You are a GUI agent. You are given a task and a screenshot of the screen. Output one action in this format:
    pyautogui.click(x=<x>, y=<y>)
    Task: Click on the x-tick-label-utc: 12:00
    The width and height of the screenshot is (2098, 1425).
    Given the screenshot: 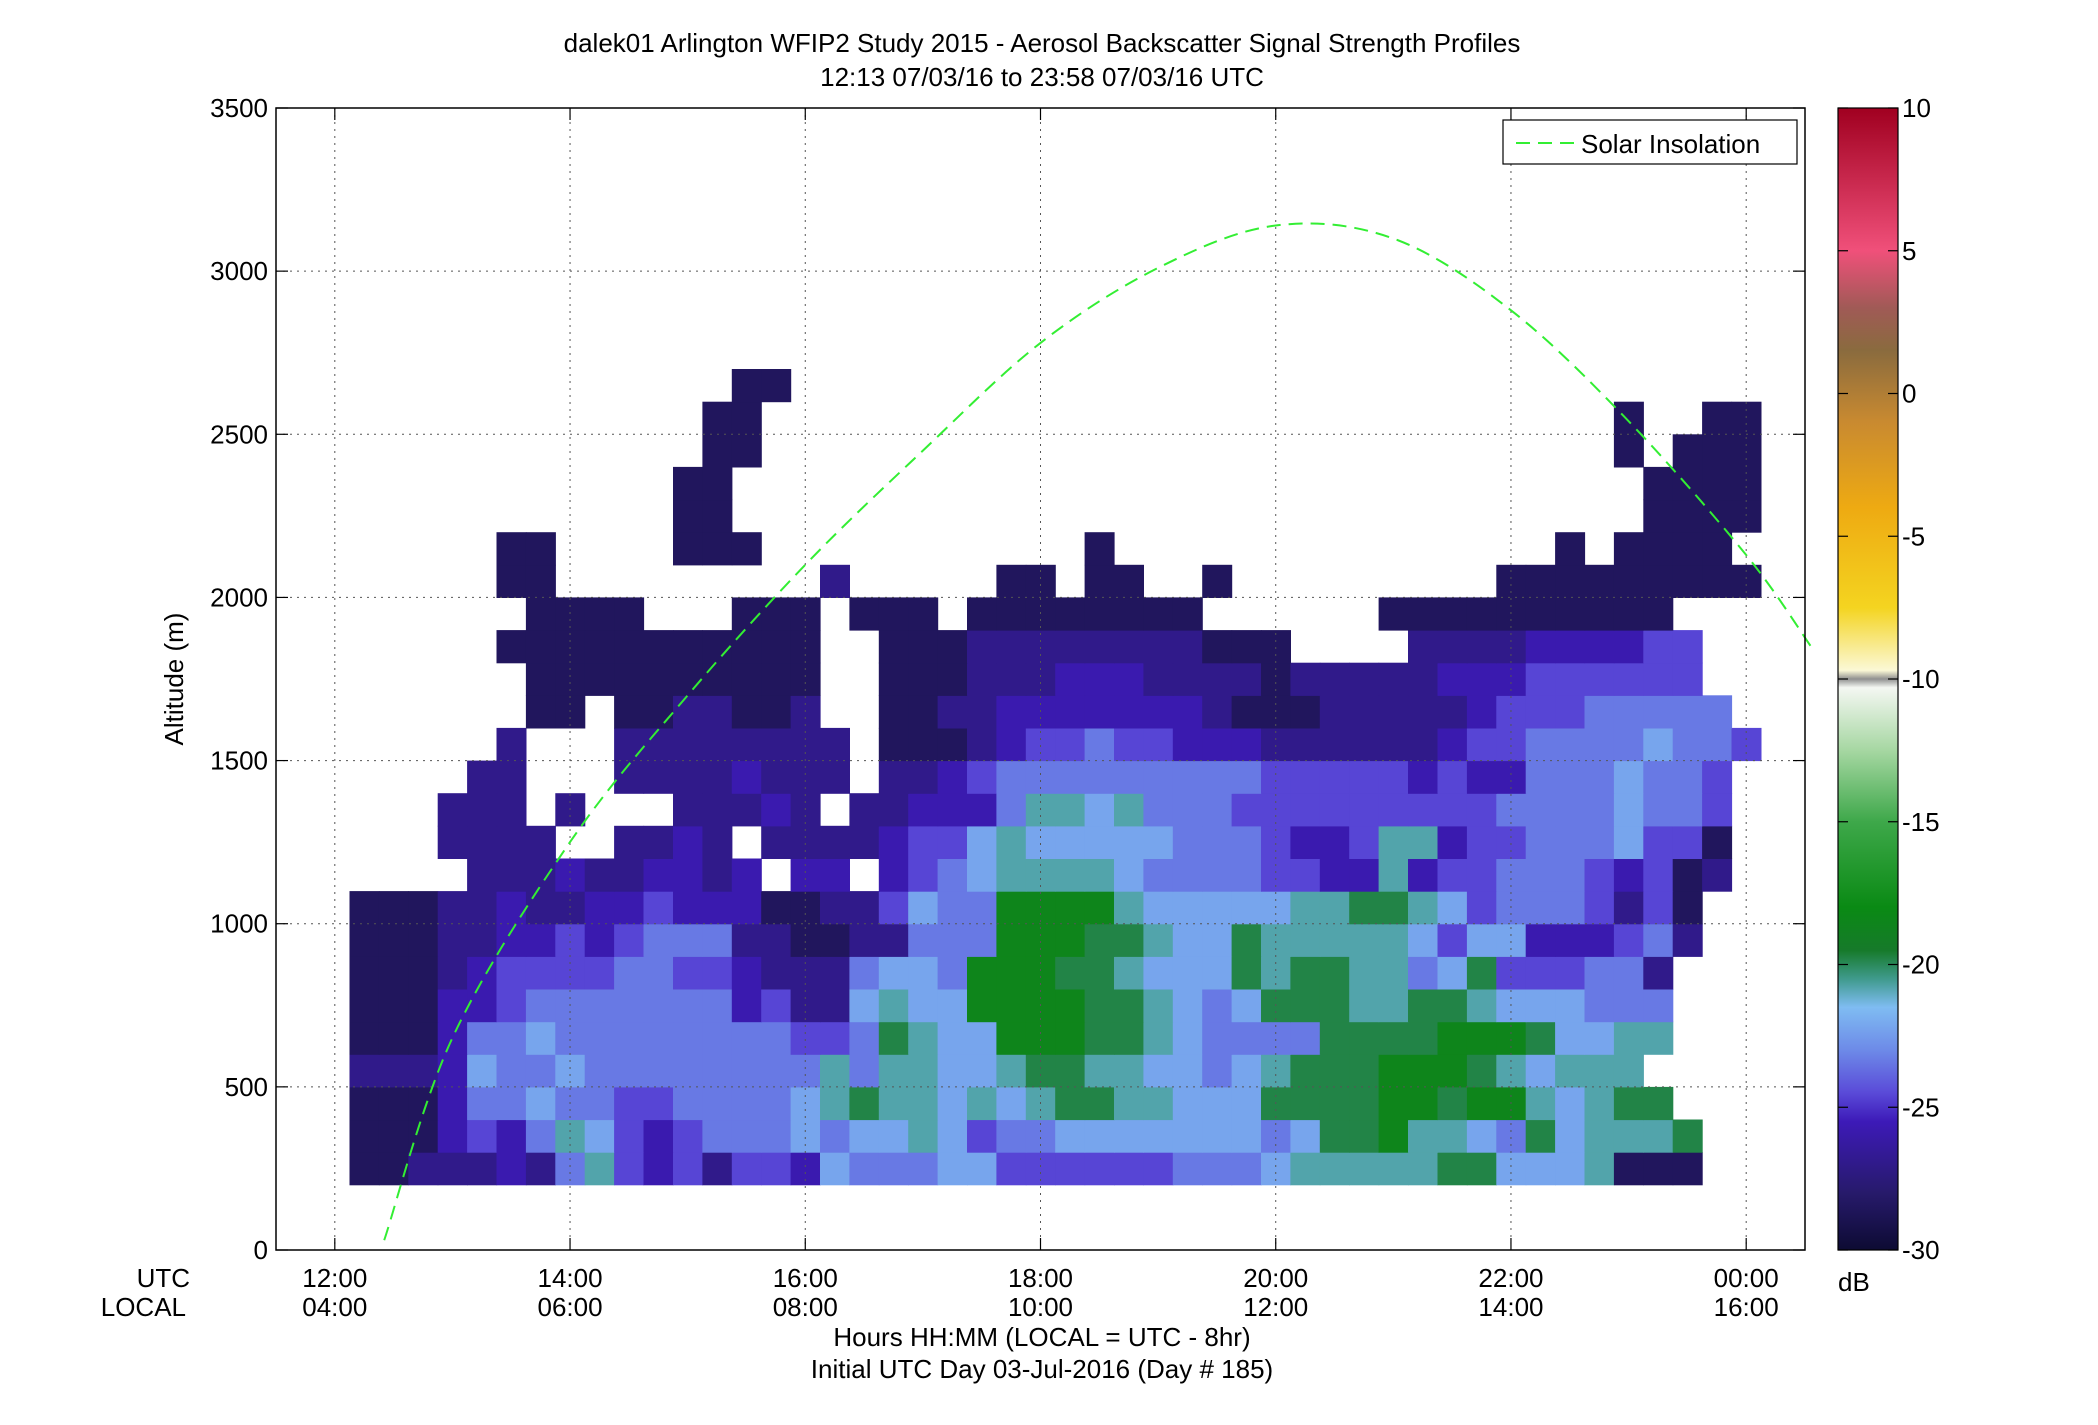 What is the action you would take?
    pyautogui.click(x=334, y=1278)
    